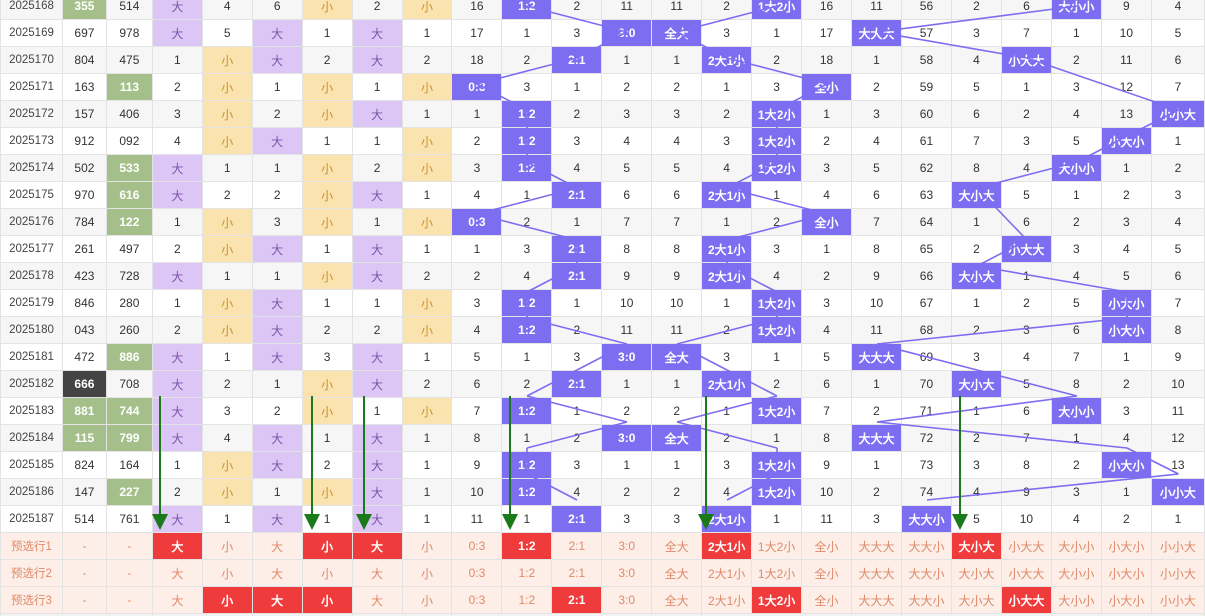  I want to click on value-cell: 10, so click(1026, 519).